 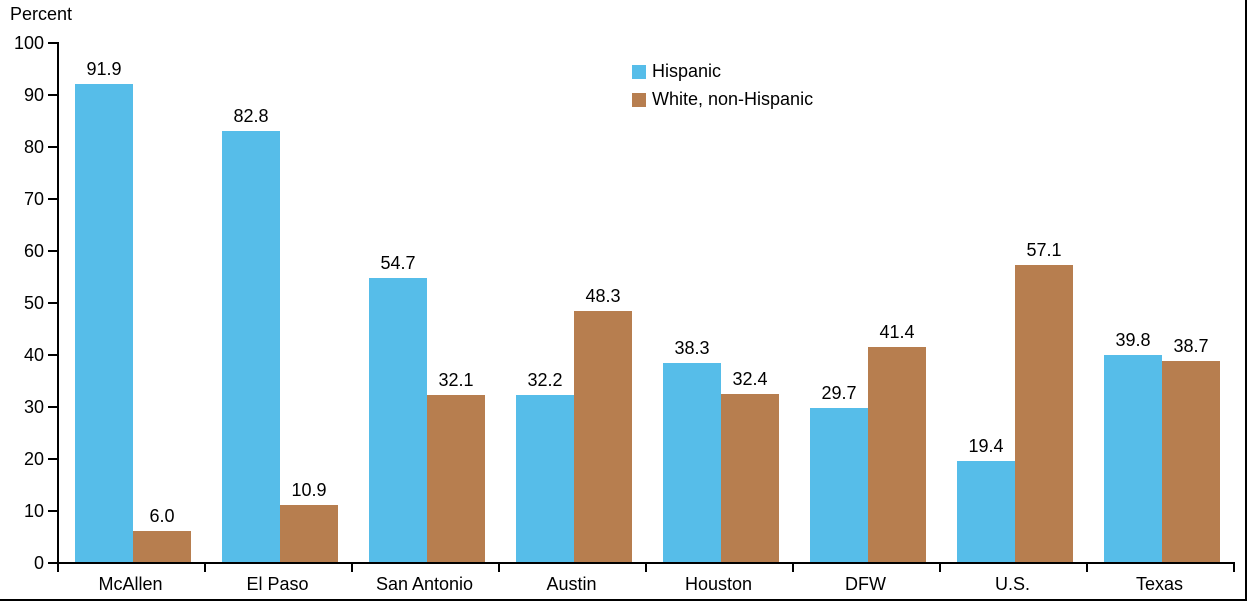 I want to click on bar-value-label: 32.4, so click(x=750, y=379).